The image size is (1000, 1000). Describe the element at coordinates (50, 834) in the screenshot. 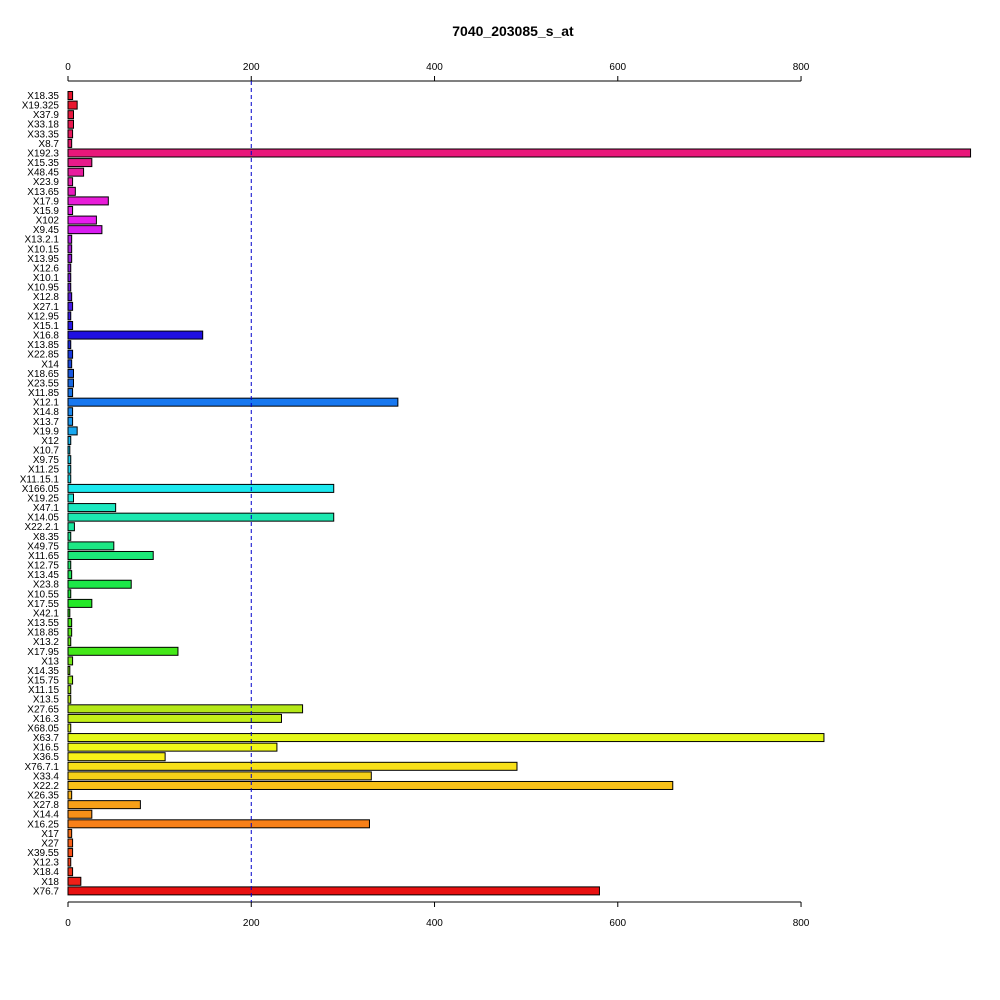

I see `category-label: X17` at that location.